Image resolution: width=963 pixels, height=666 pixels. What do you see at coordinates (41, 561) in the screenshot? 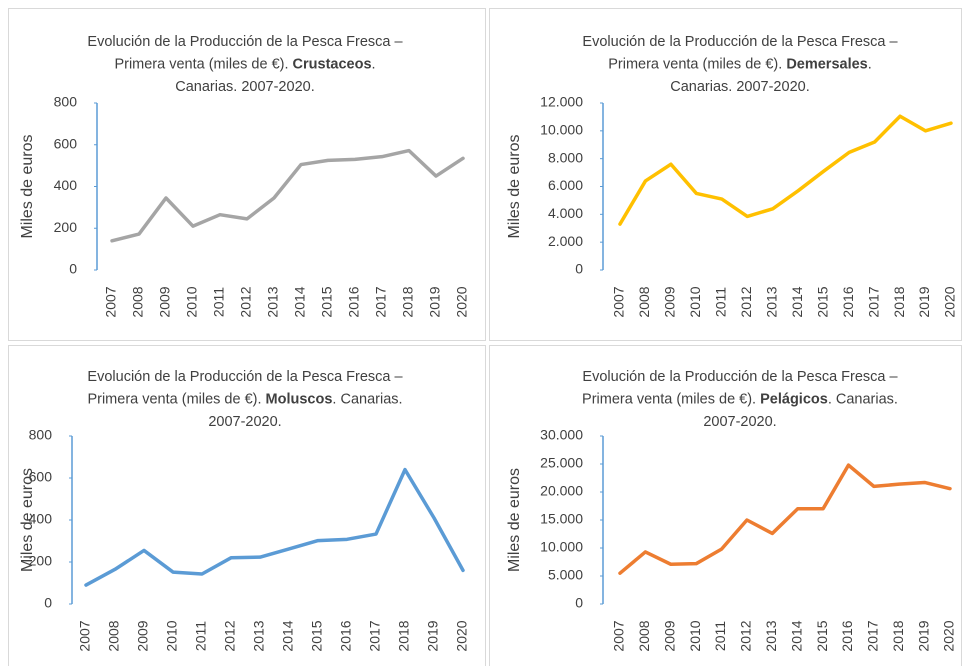
I see `y-tick-label: 200` at bounding box center [41, 561].